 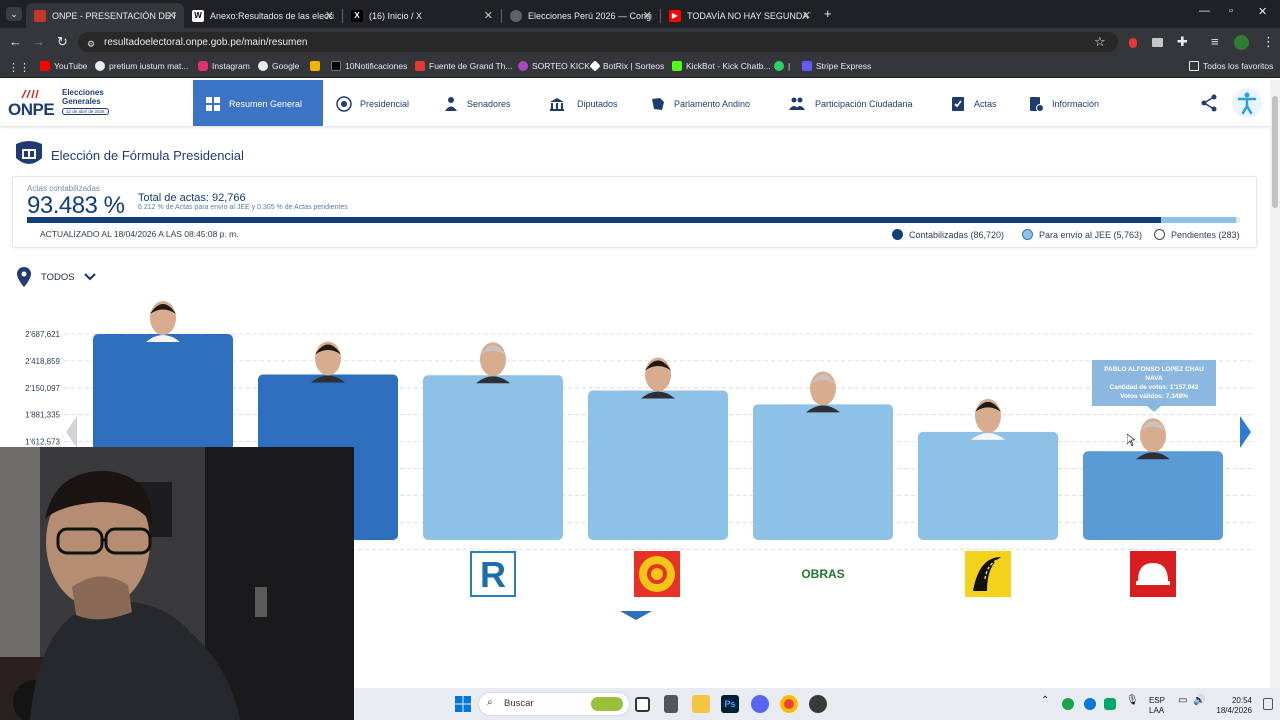 I want to click on discord-icon, so click(x=760, y=704).